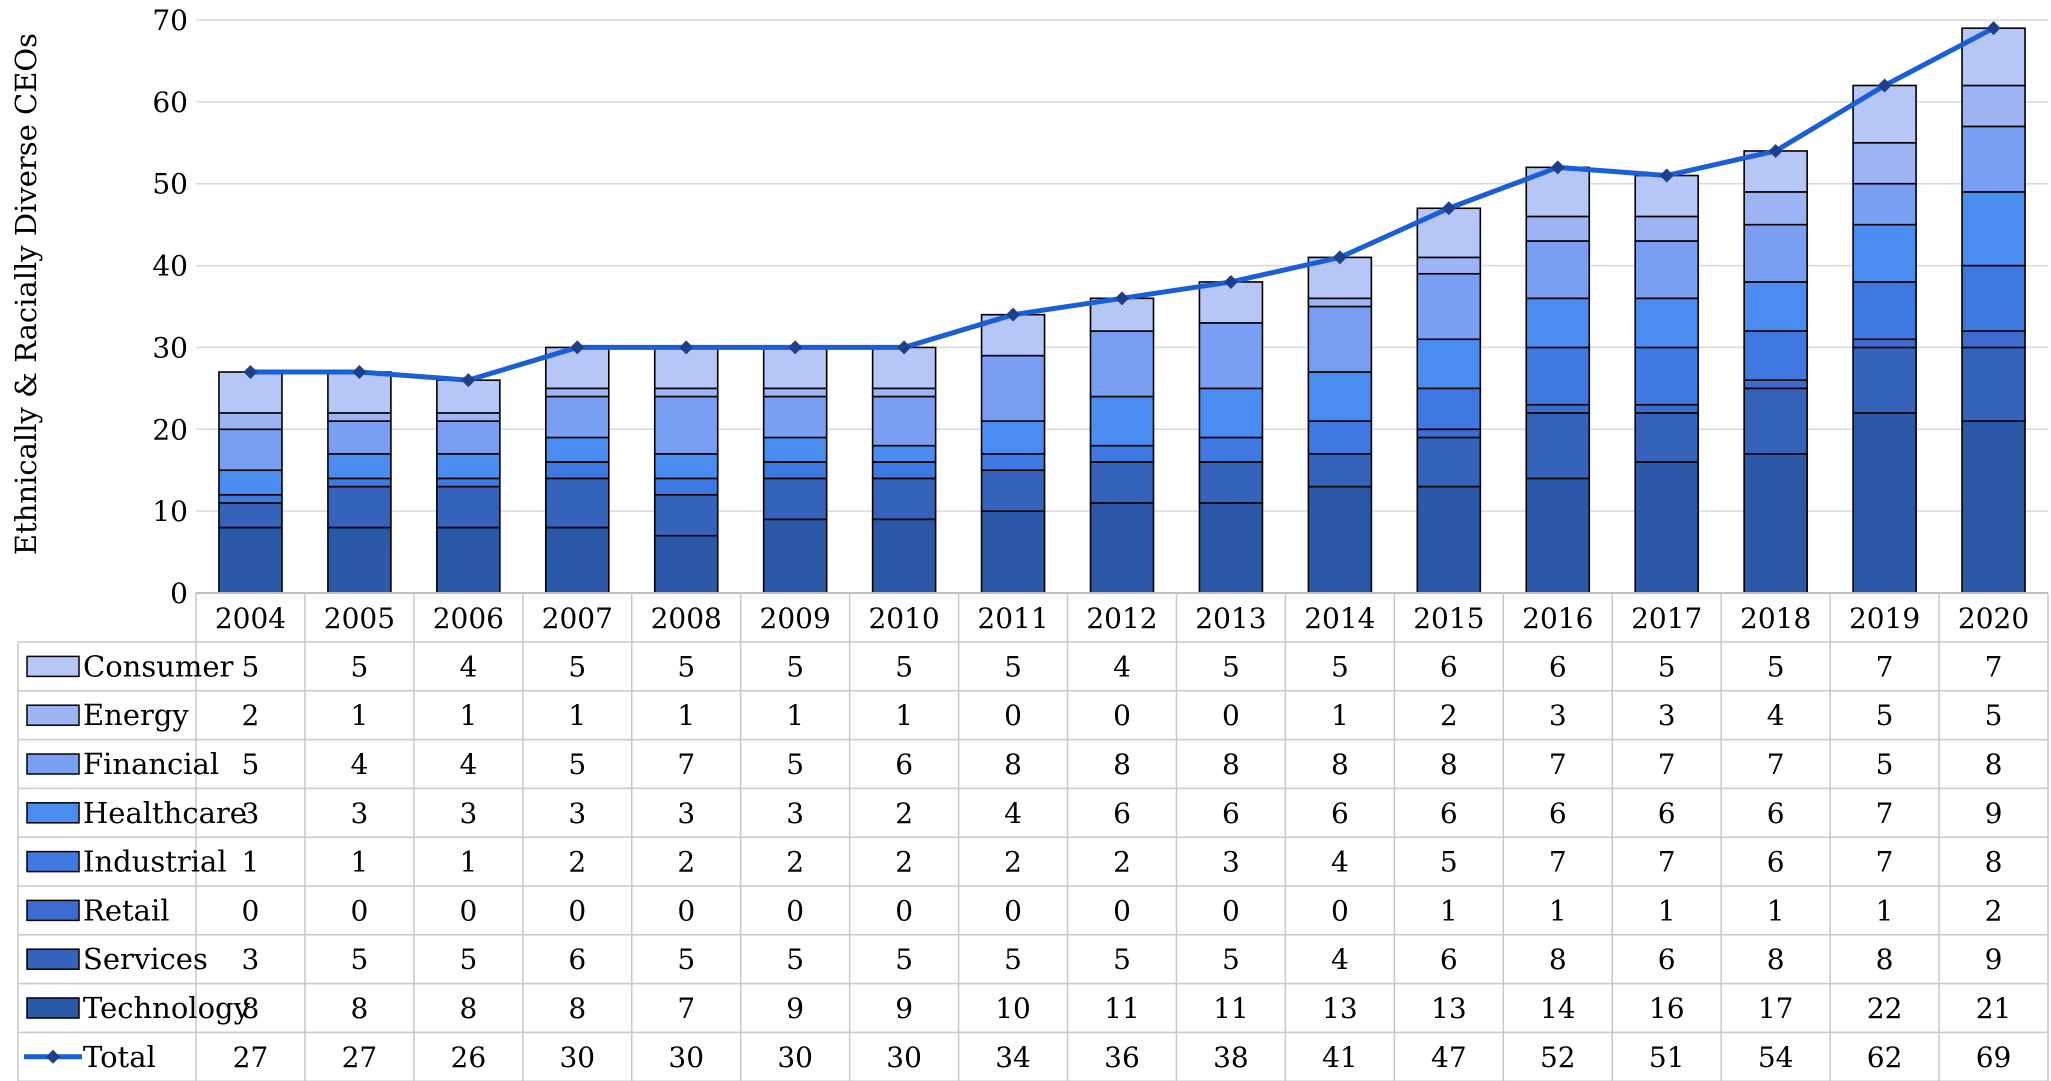 Image resolution: width=2051 pixels, height=1081 pixels. What do you see at coordinates (53, 1008) in the screenshot?
I see `legend-swatch-technology` at bounding box center [53, 1008].